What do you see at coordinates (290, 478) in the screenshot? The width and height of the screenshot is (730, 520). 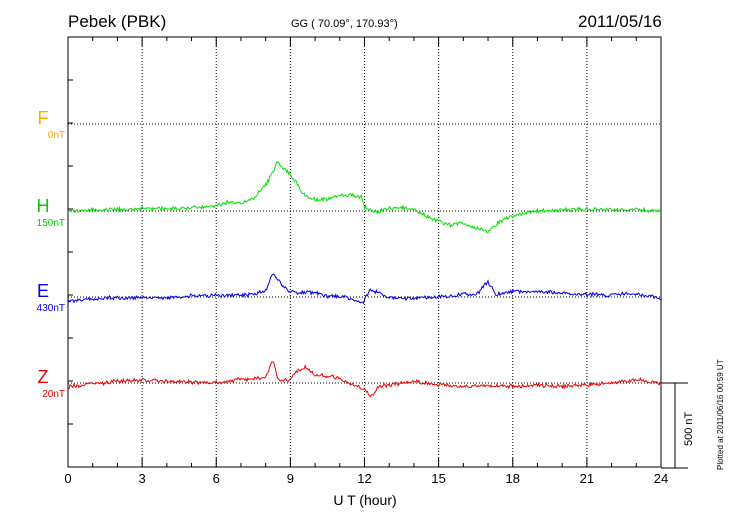 I see `x-tick-label-9: 9` at bounding box center [290, 478].